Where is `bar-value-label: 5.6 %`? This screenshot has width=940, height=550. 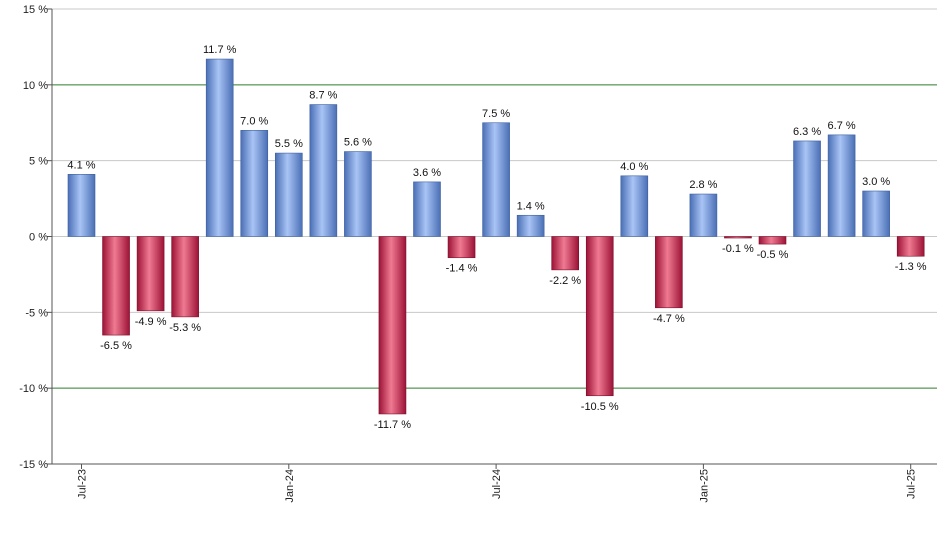
bar-value-label: 5.6 % is located at coordinates (358, 143).